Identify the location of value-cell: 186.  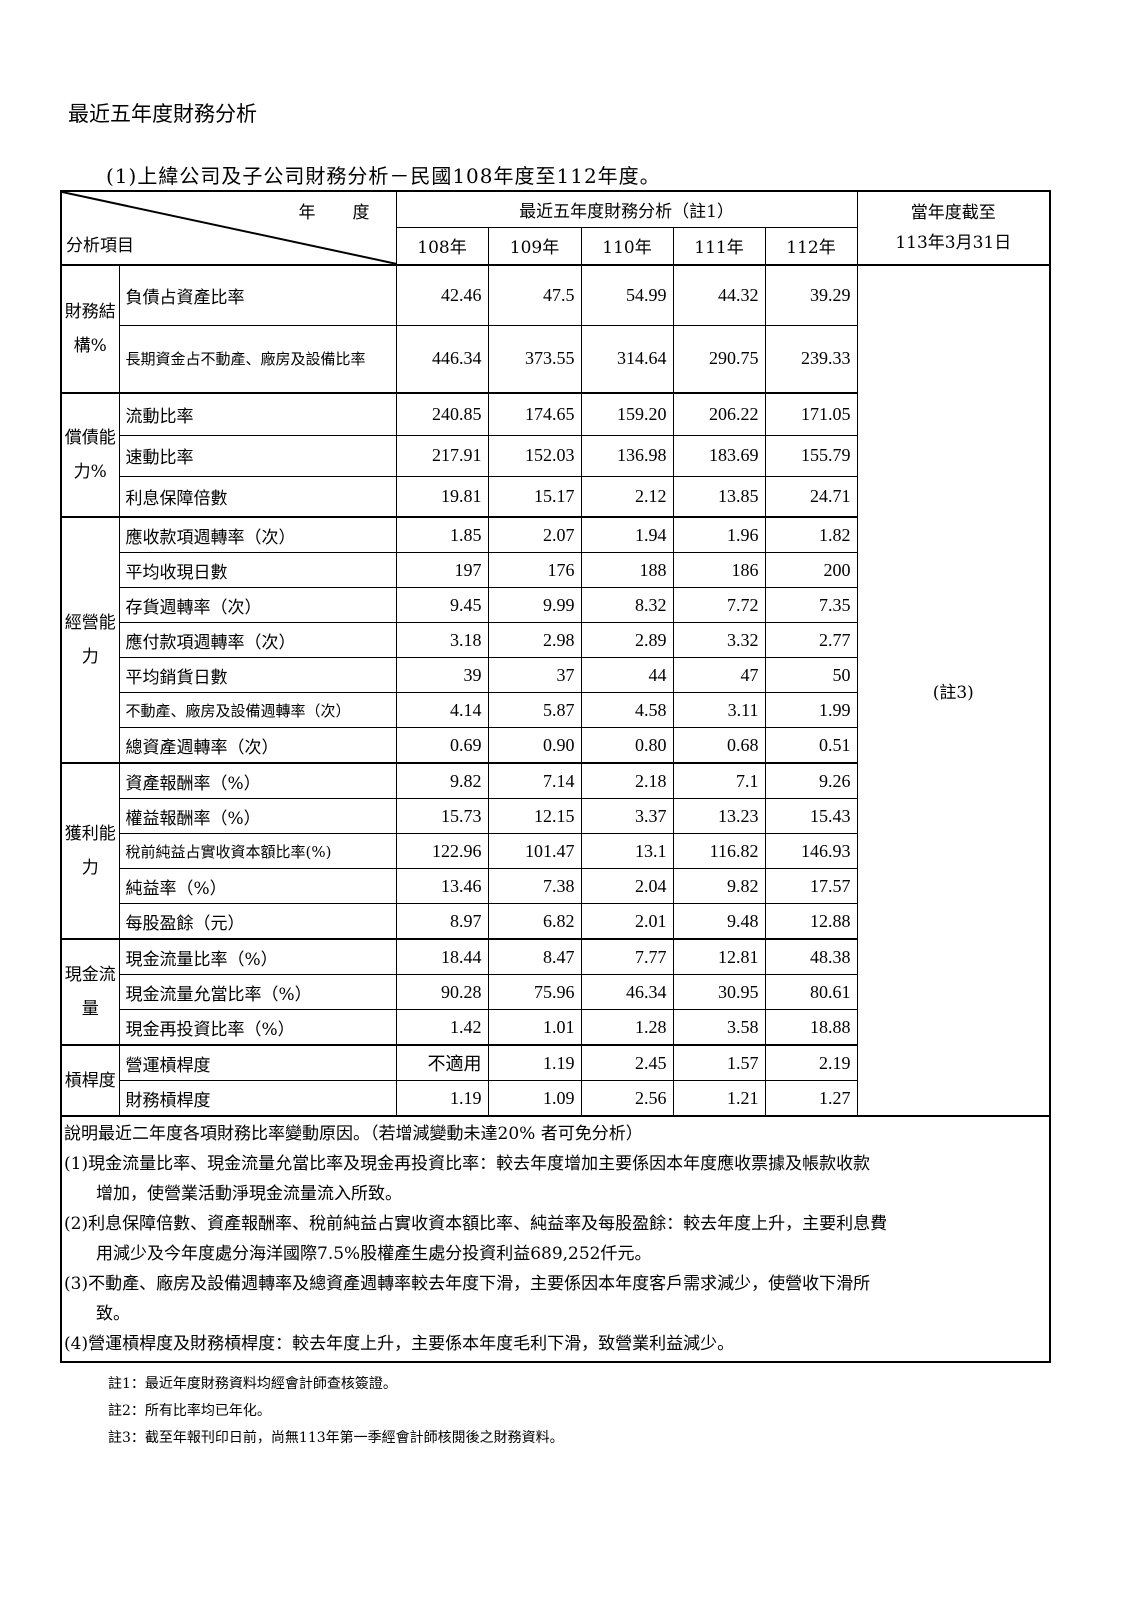
(719, 570).